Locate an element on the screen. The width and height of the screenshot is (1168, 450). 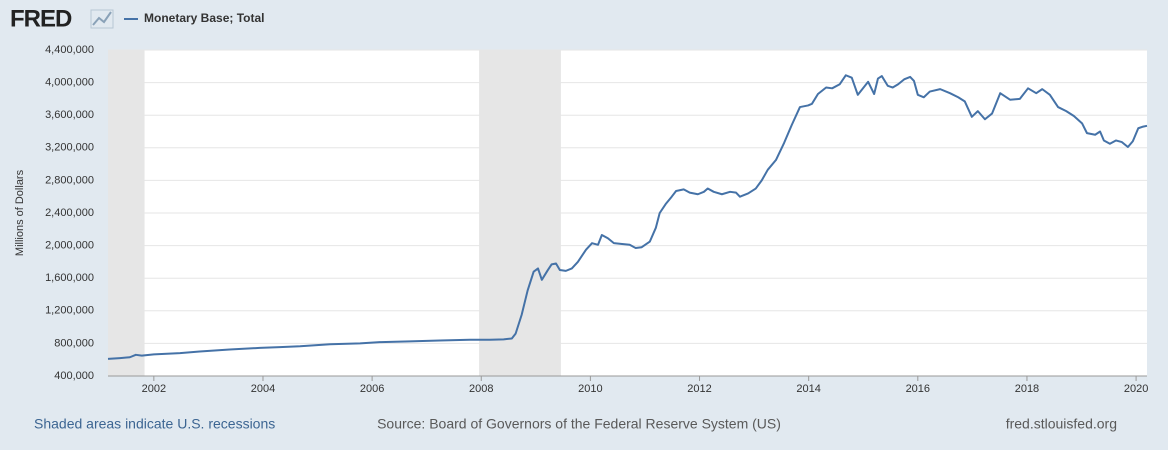
x-tick-label: 2010 is located at coordinates (590, 389).